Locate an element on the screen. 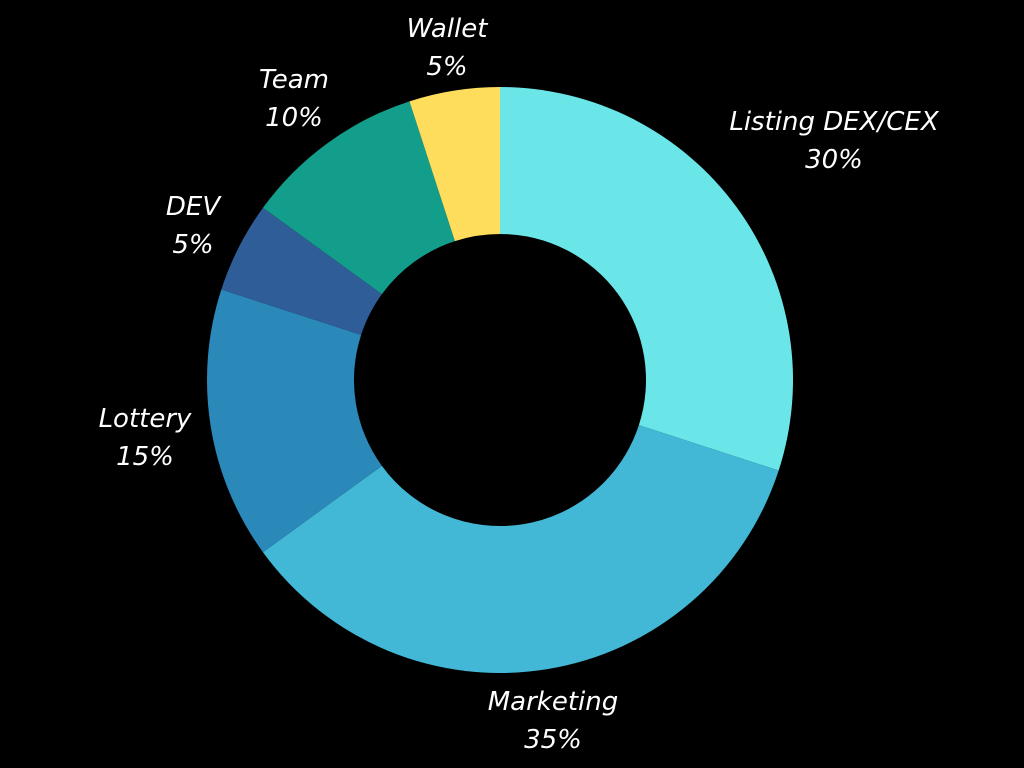 The width and height of the screenshot is (1024, 768). slice-label-name: Wallet is located at coordinates (448, 29).